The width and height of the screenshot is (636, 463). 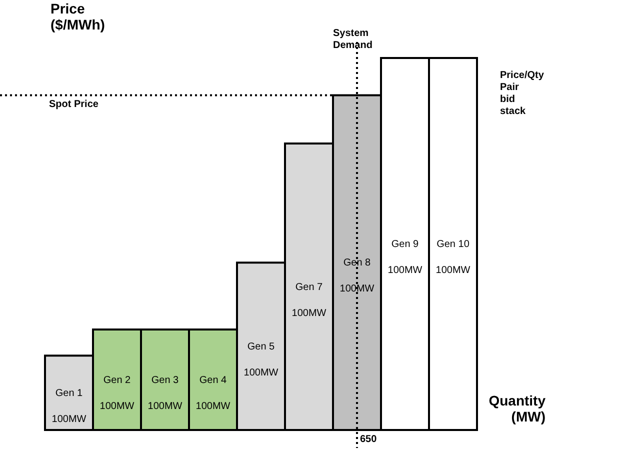 I want to click on category-label: Gen 9 100MW, so click(x=405, y=257).